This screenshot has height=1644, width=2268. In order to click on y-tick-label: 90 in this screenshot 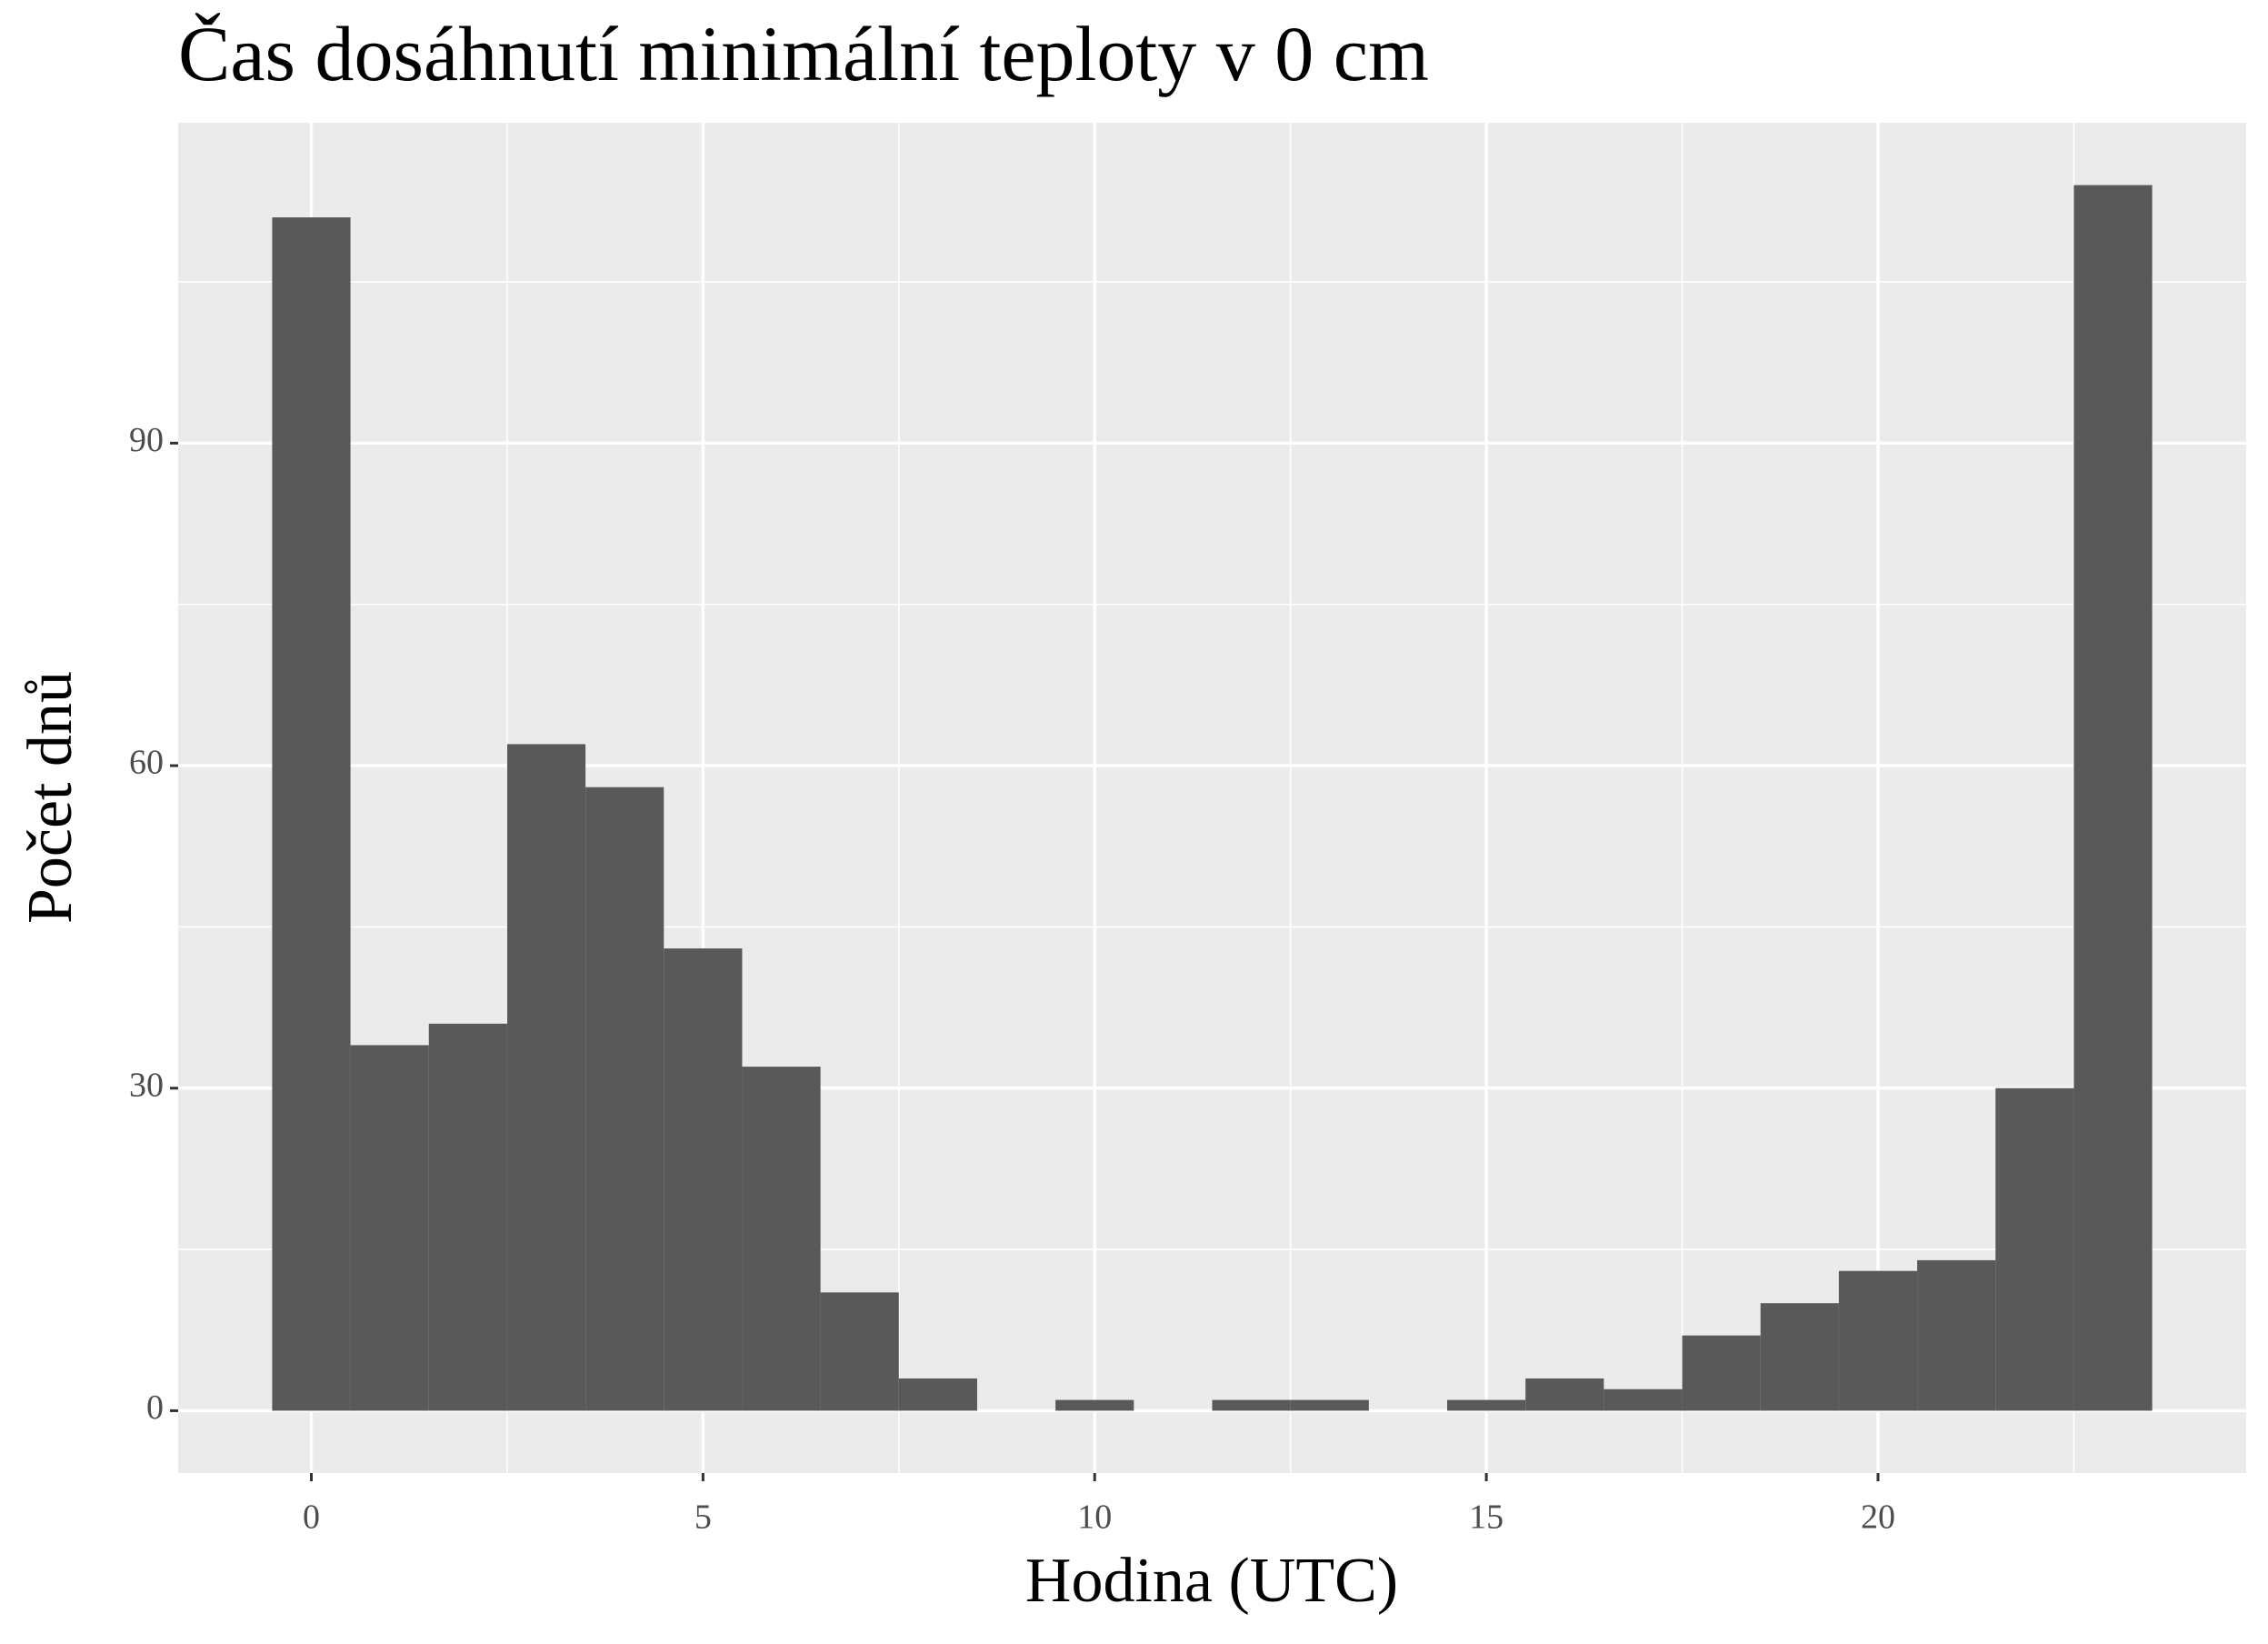, I will do `click(146, 440)`.